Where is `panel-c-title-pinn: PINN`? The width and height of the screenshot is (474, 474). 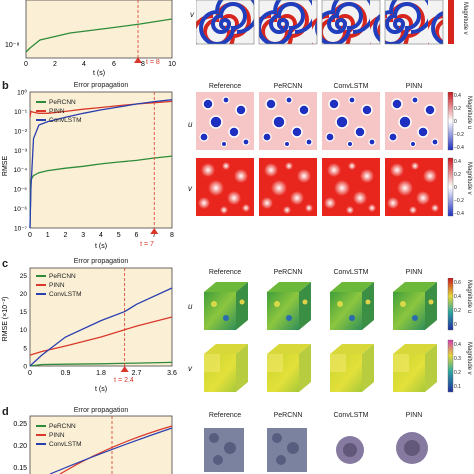 panel-c-title-pinn: PINN is located at coordinates (414, 272).